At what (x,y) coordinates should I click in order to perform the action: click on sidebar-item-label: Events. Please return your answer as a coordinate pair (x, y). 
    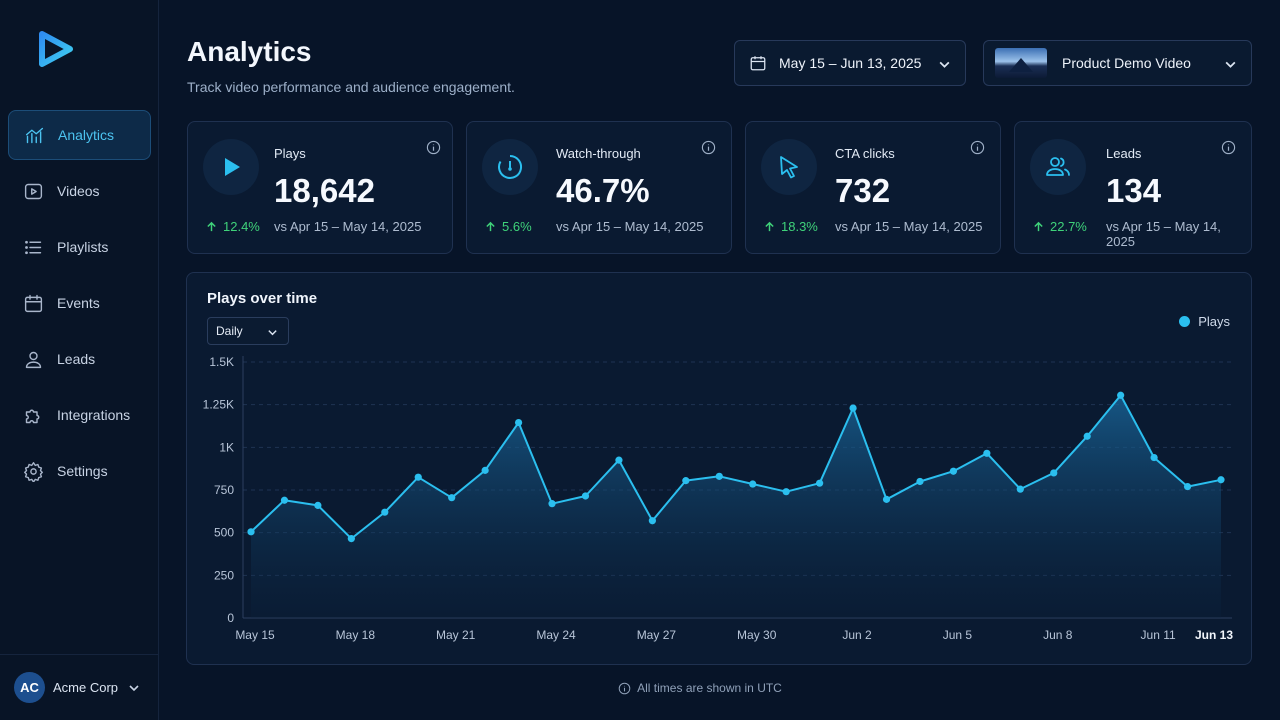
    Looking at the image, I should click on (78, 303).